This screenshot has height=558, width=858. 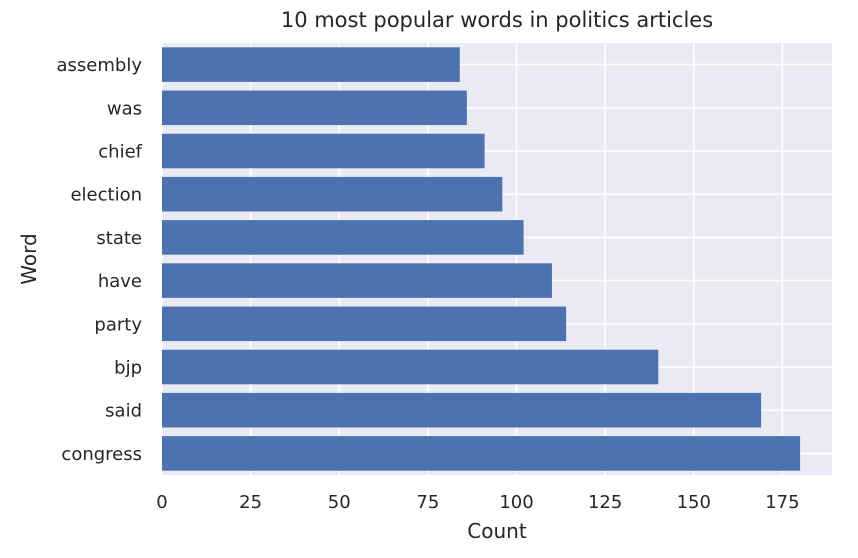 What do you see at coordinates (106, 195) in the screenshot?
I see `y-tick-label-election: election` at bounding box center [106, 195].